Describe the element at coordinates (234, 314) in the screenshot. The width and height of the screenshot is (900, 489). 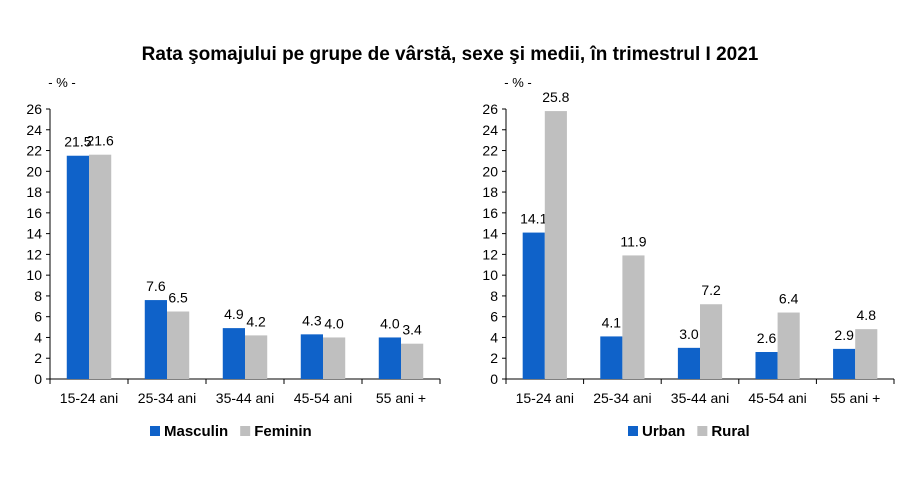
I see `chart1-data-label-1: 4.9` at that location.